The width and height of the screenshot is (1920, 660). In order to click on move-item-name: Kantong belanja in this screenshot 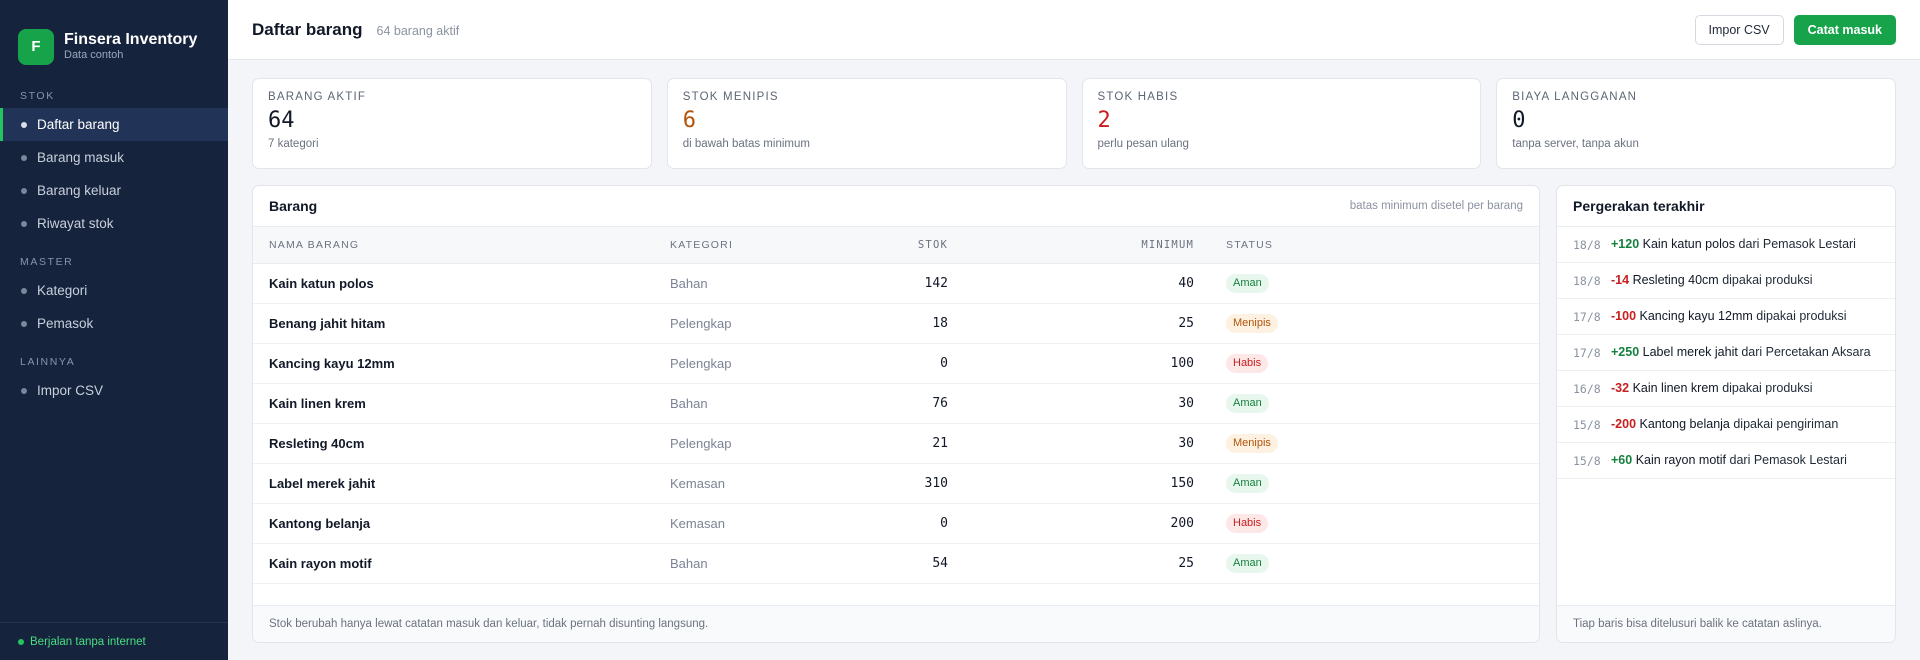, I will do `click(1684, 424)`.